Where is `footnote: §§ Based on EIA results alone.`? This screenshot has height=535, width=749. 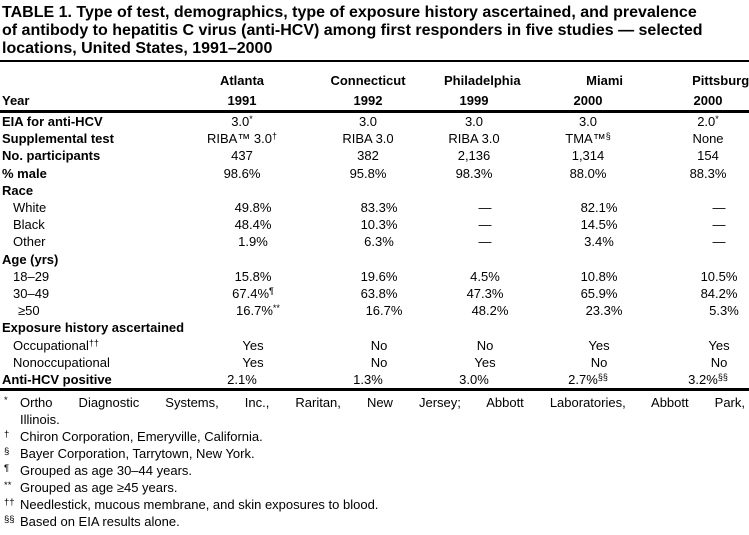 footnote: §§ Based on EIA results alone. is located at coordinates (374, 521).